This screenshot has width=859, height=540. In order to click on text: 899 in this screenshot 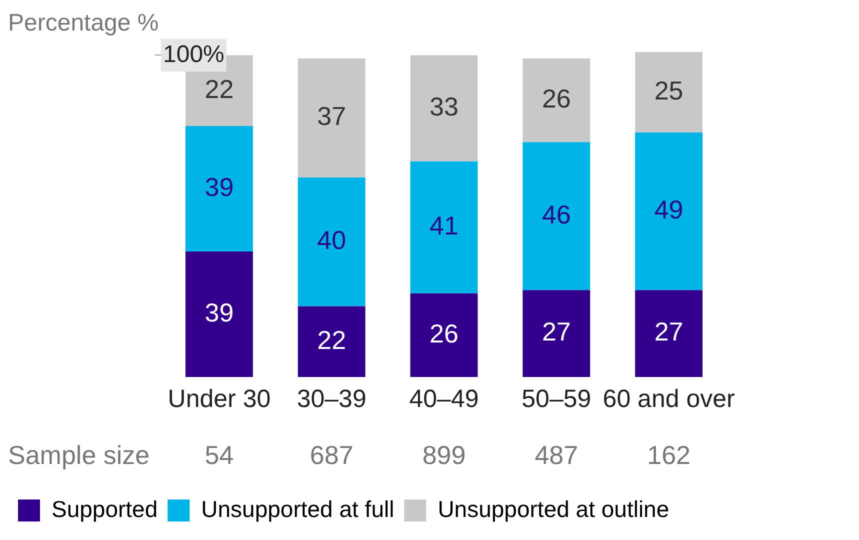, I will do `click(444, 455)`.